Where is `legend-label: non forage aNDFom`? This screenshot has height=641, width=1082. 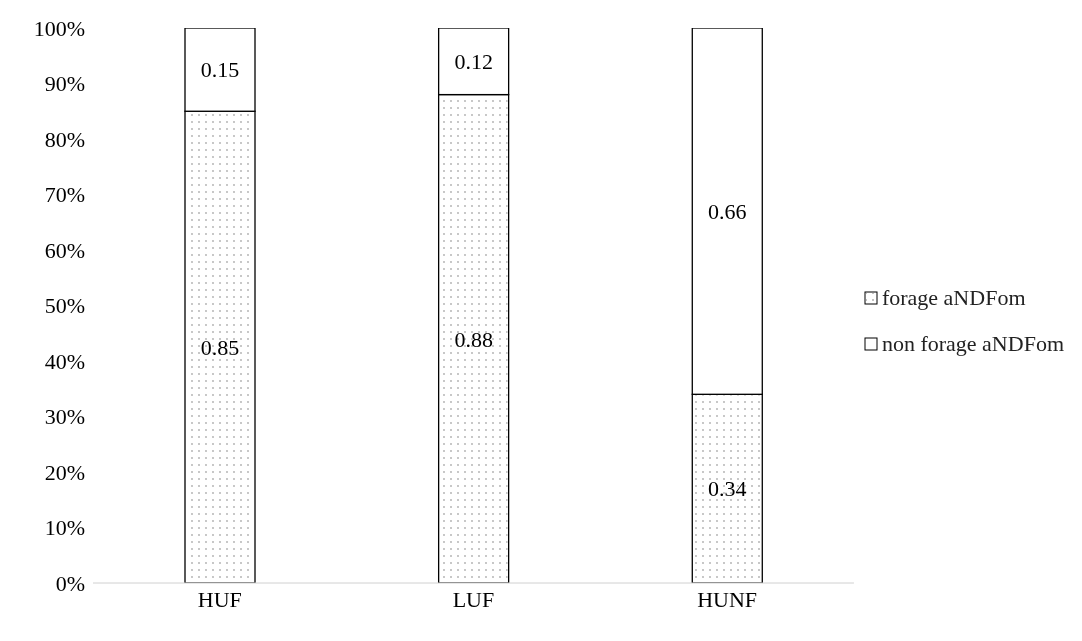
legend-label: non forage aNDFom is located at coordinates (972, 343).